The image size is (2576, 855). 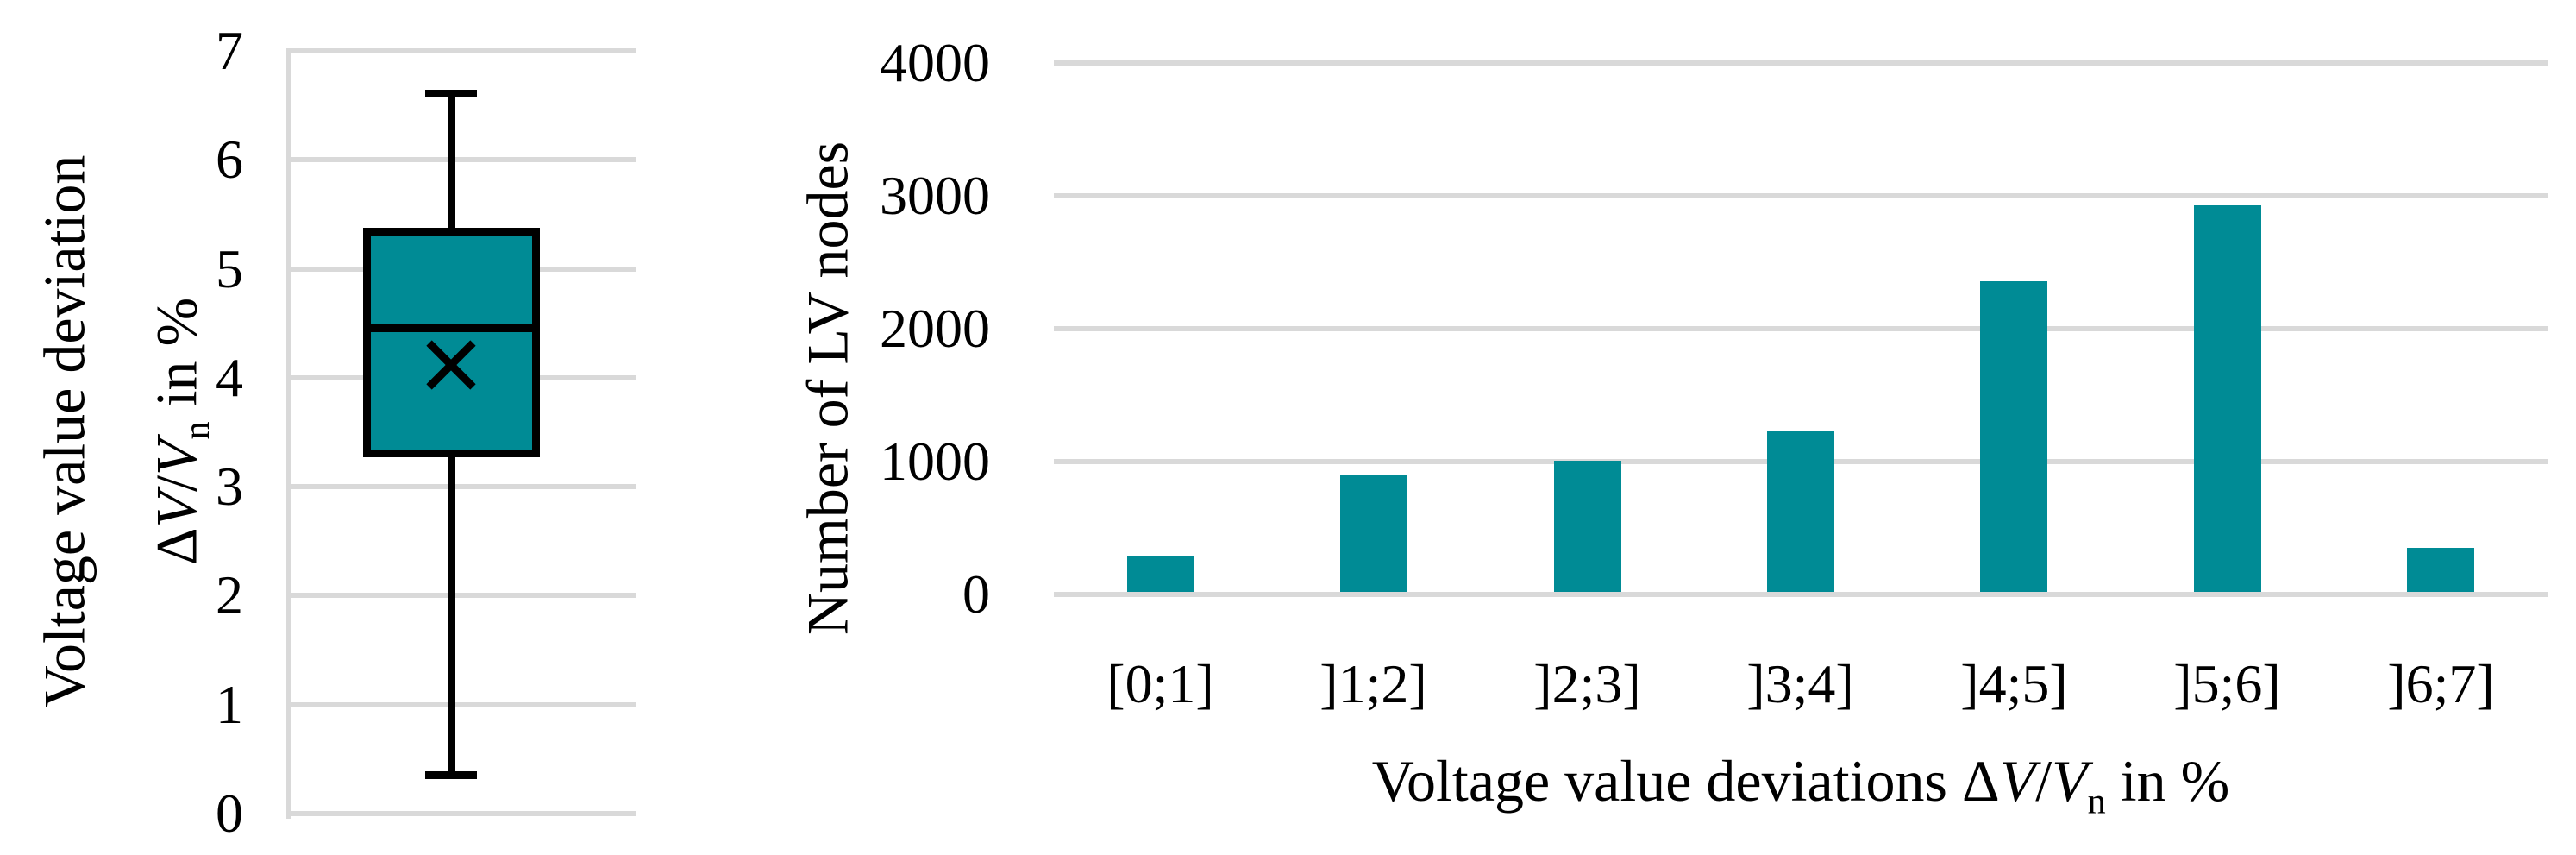 What do you see at coordinates (229, 595) in the screenshot?
I see `left-y-tick-label: 2` at bounding box center [229, 595].